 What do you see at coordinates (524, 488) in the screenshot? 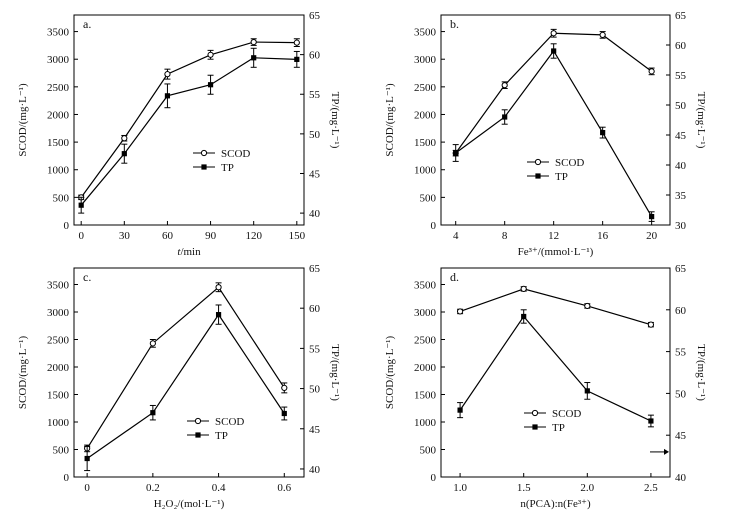
I see `x-tick-label: 1.5` at bounding box center [524, 488].